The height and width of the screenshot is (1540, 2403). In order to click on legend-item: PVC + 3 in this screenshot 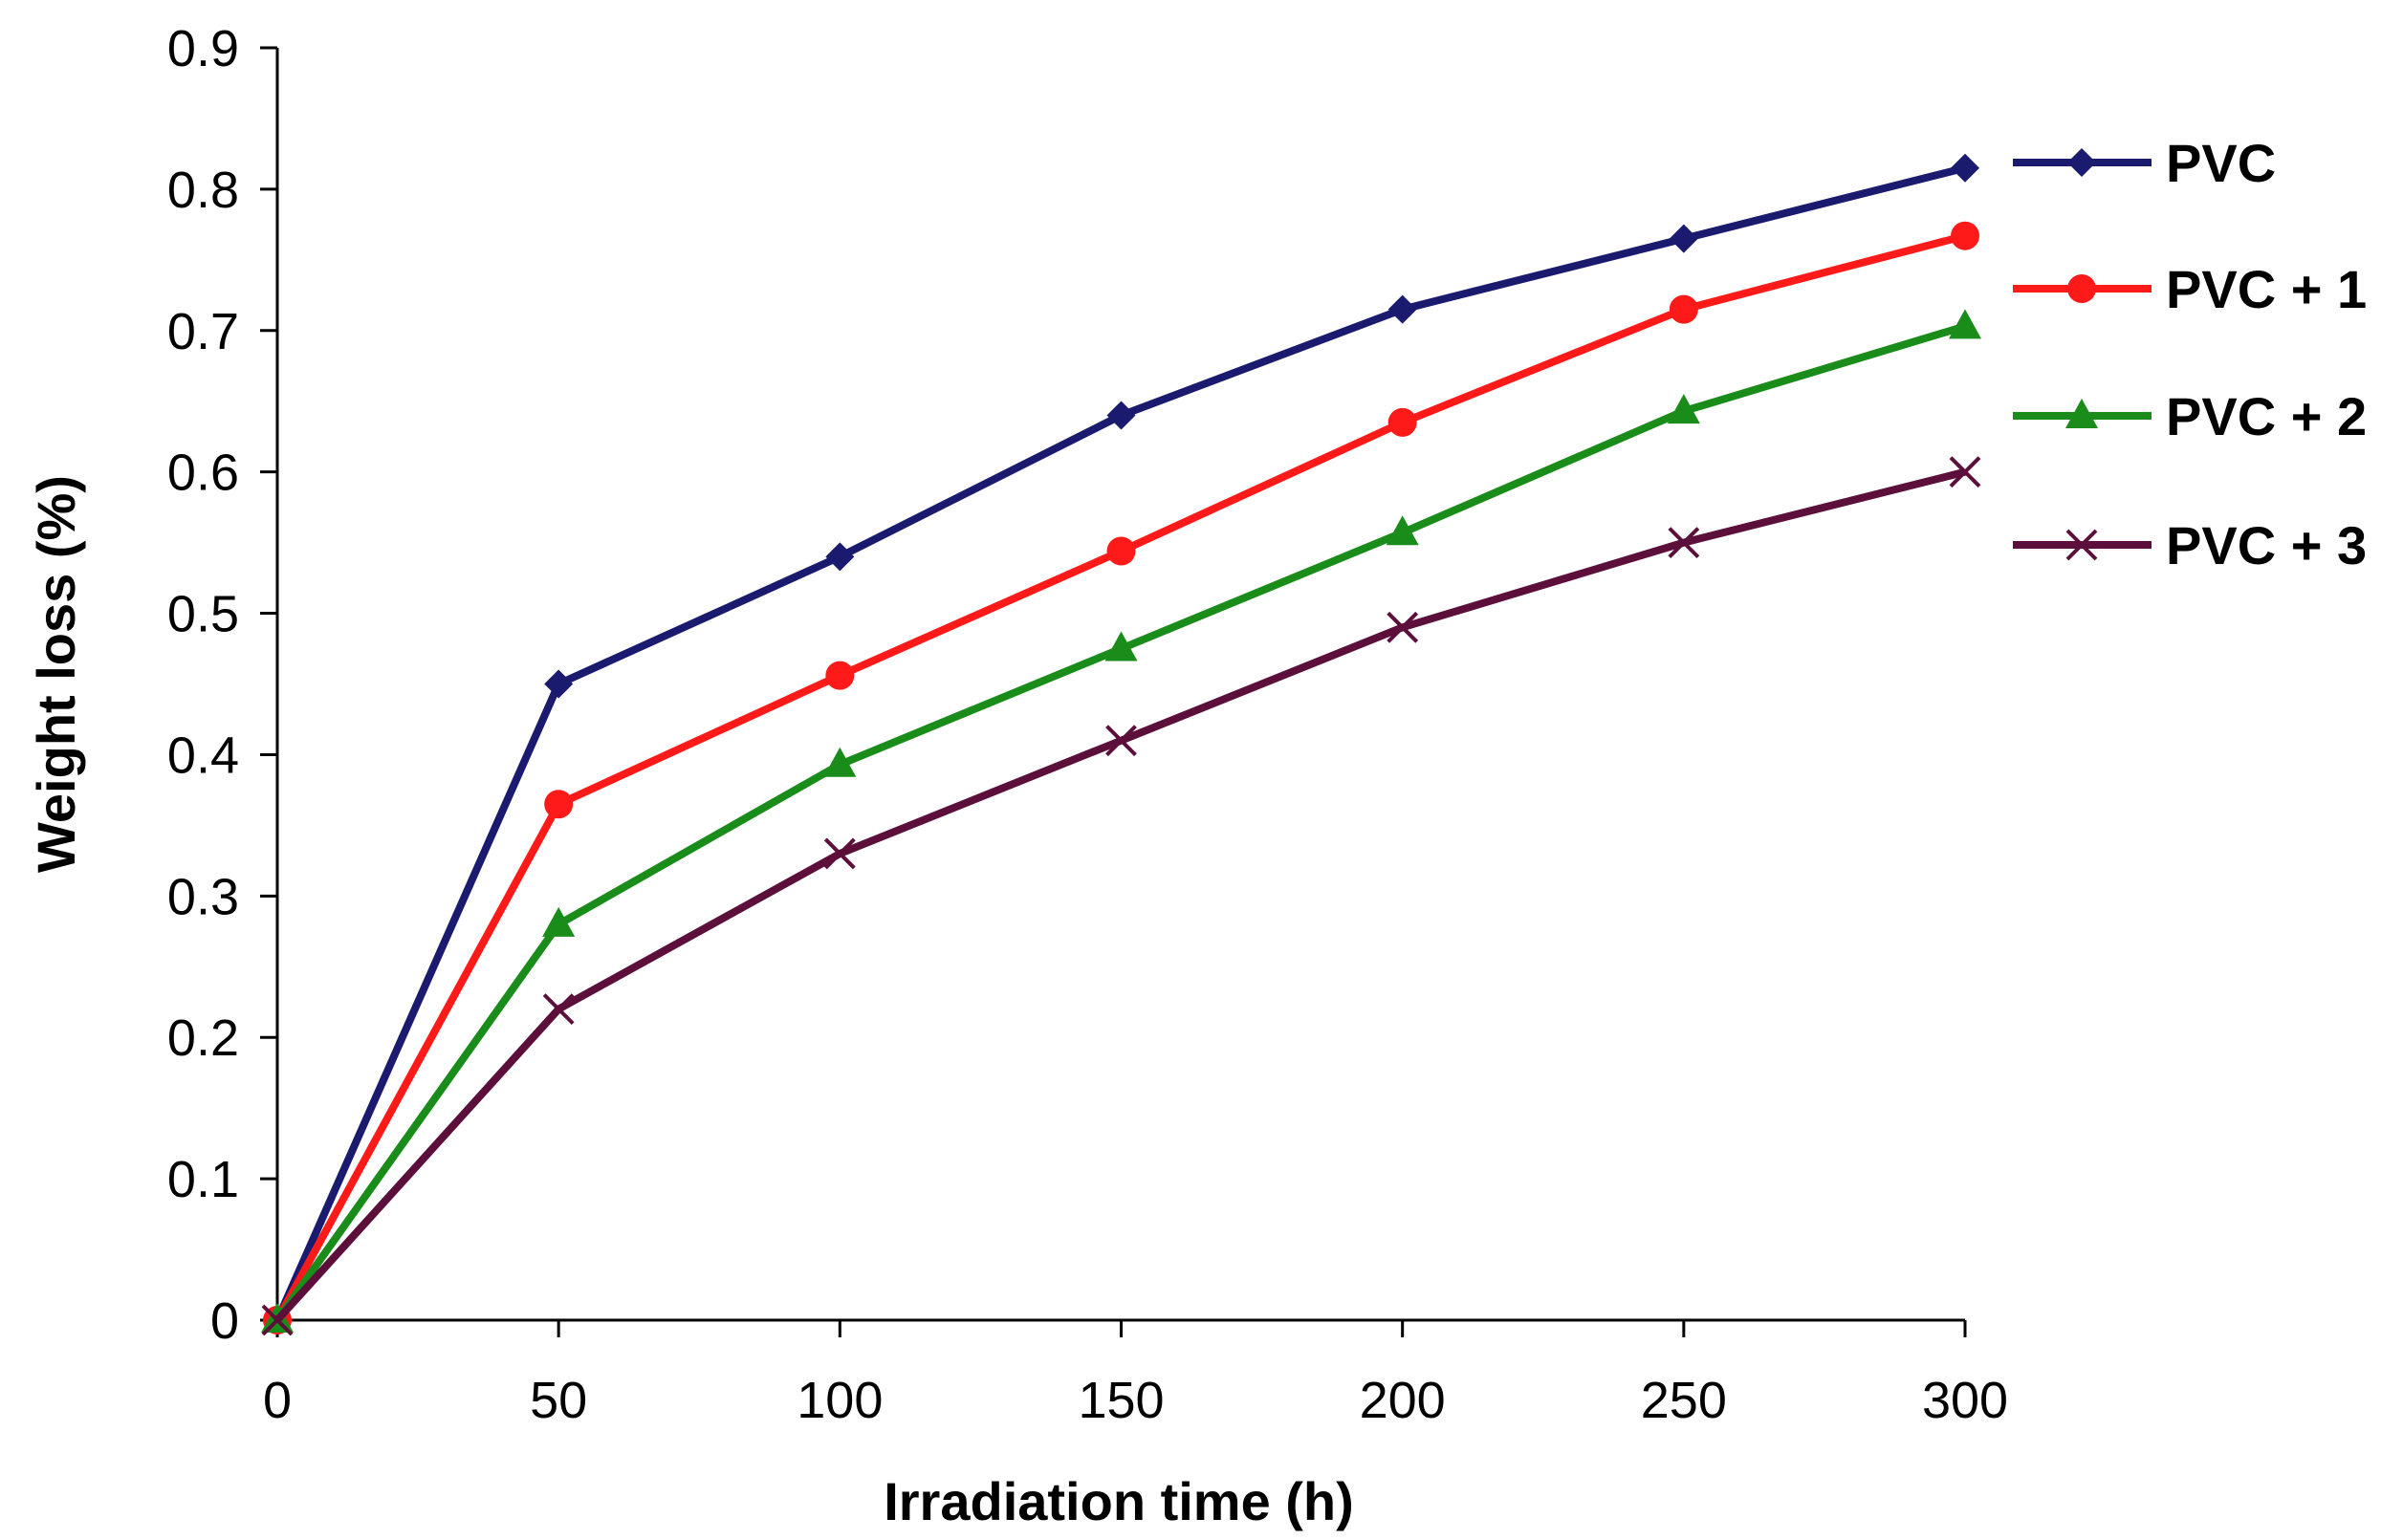, I will do `click(2190, 545)`.